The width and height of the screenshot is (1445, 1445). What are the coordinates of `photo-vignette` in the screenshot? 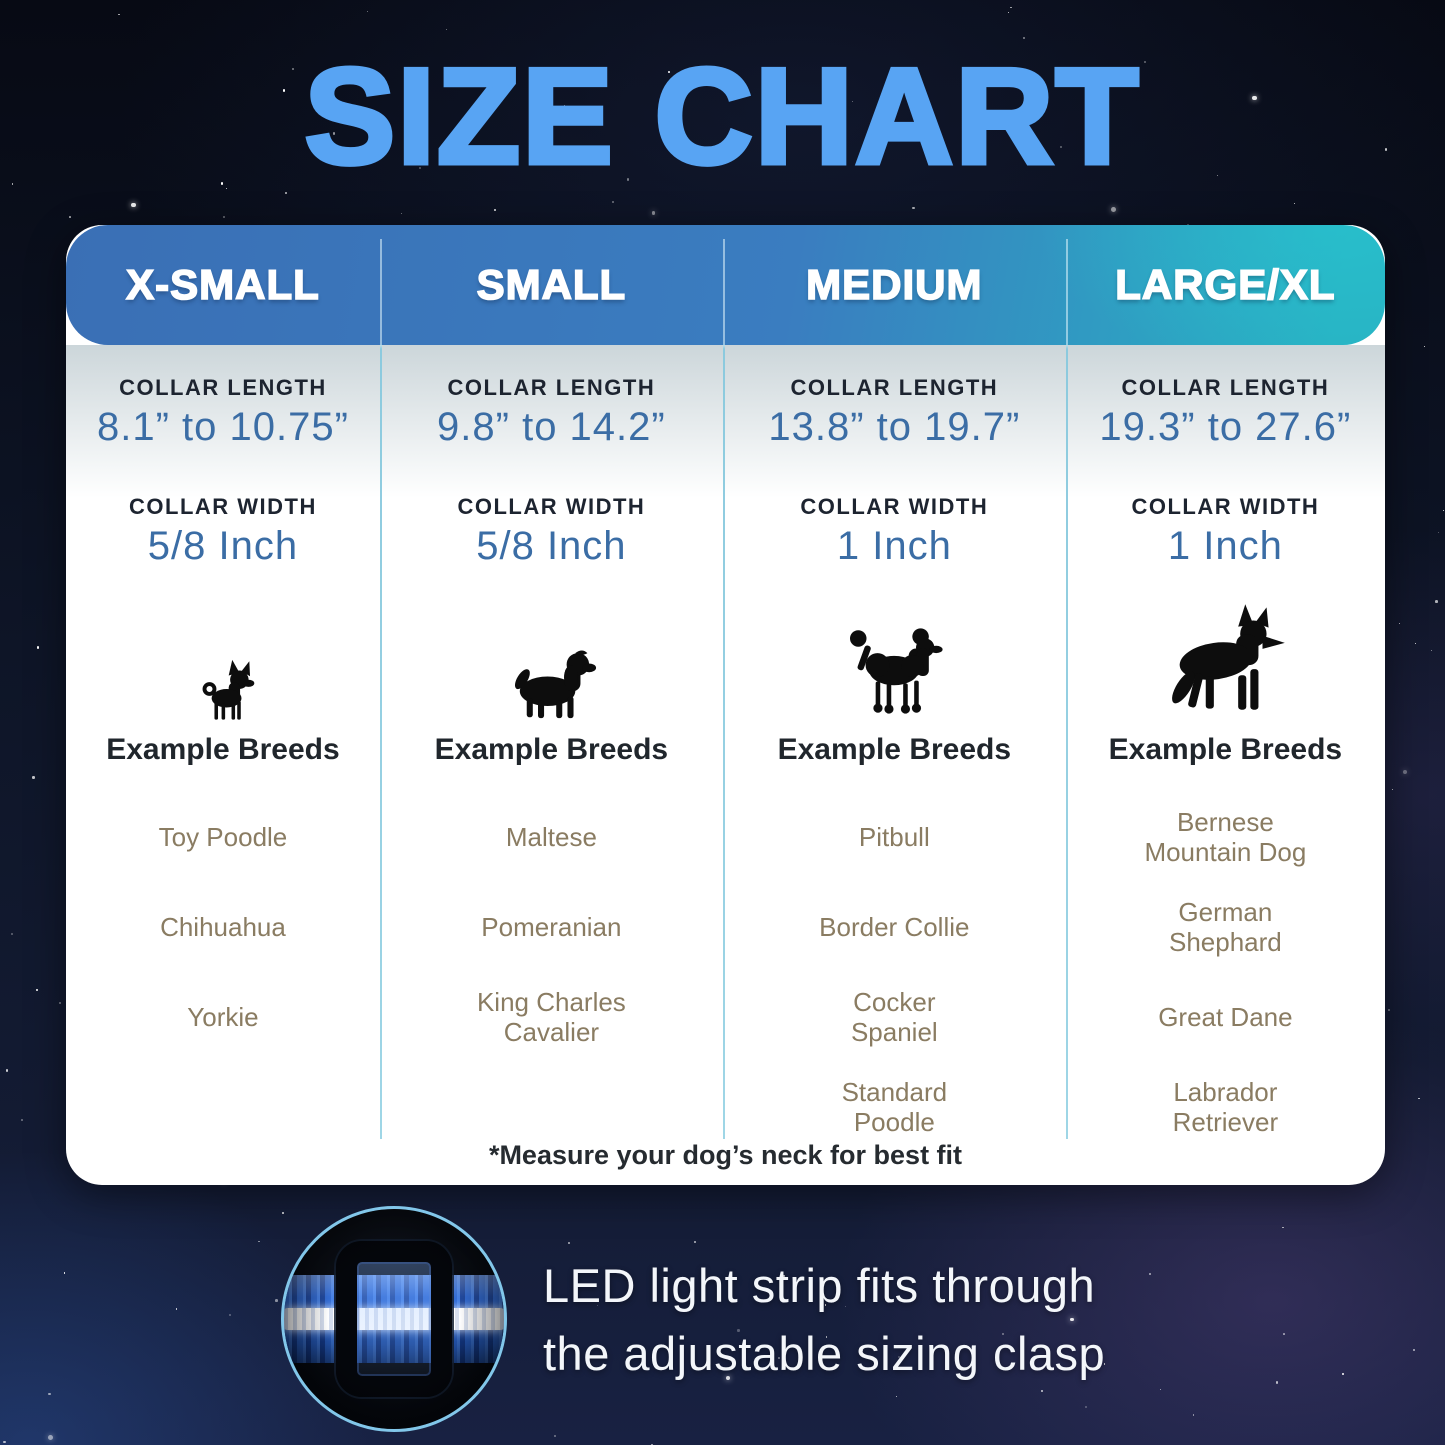 It's located at (394, 1319).